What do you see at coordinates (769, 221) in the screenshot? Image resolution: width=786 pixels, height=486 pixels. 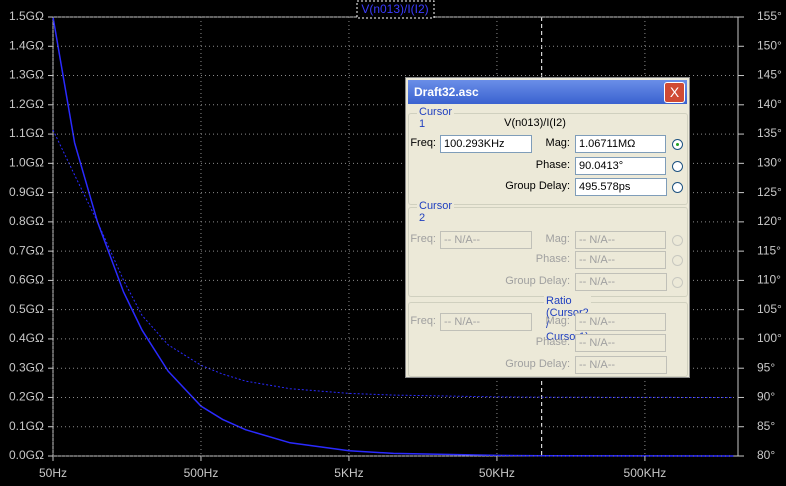 I see `y2-tick-label: 120°` at bounding box center [769, 221].